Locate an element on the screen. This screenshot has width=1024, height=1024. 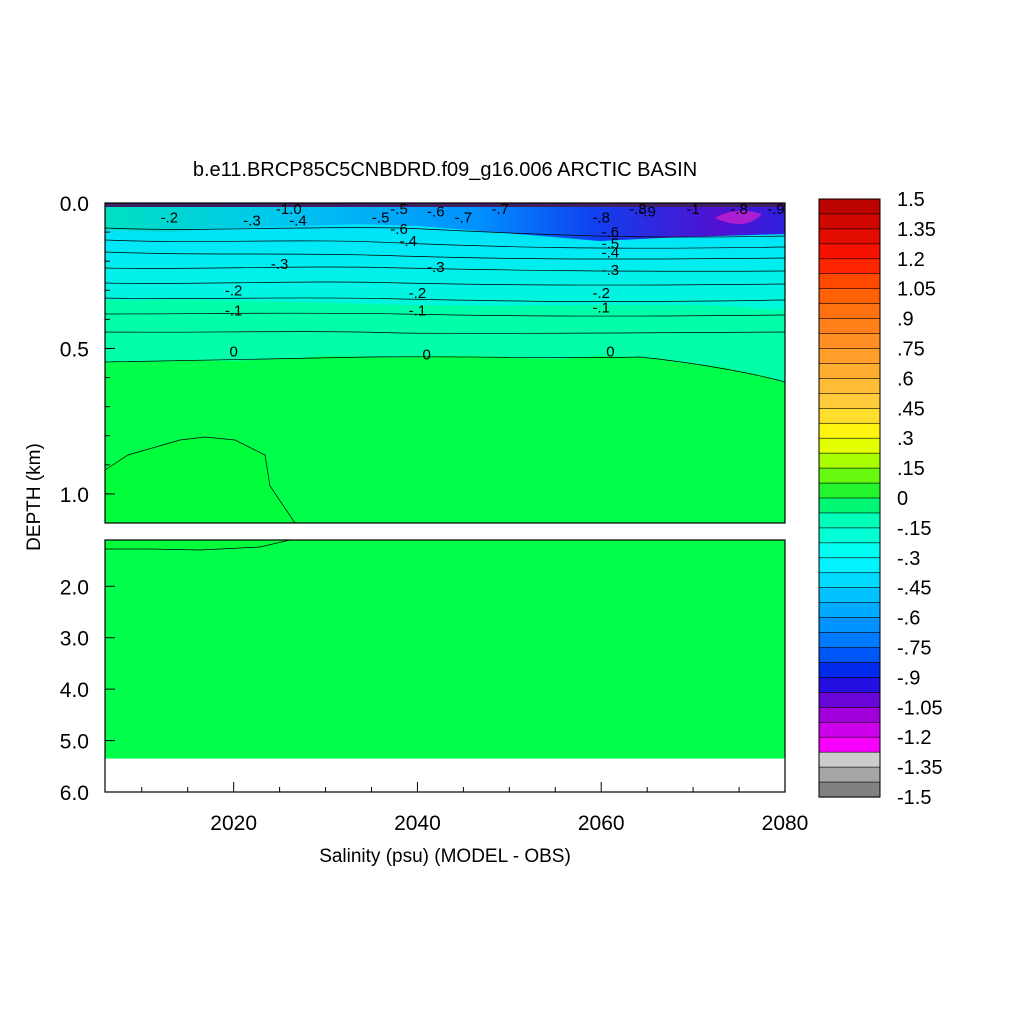
colorbar-tick-label: -.75 is located at coordinates (914, 649).